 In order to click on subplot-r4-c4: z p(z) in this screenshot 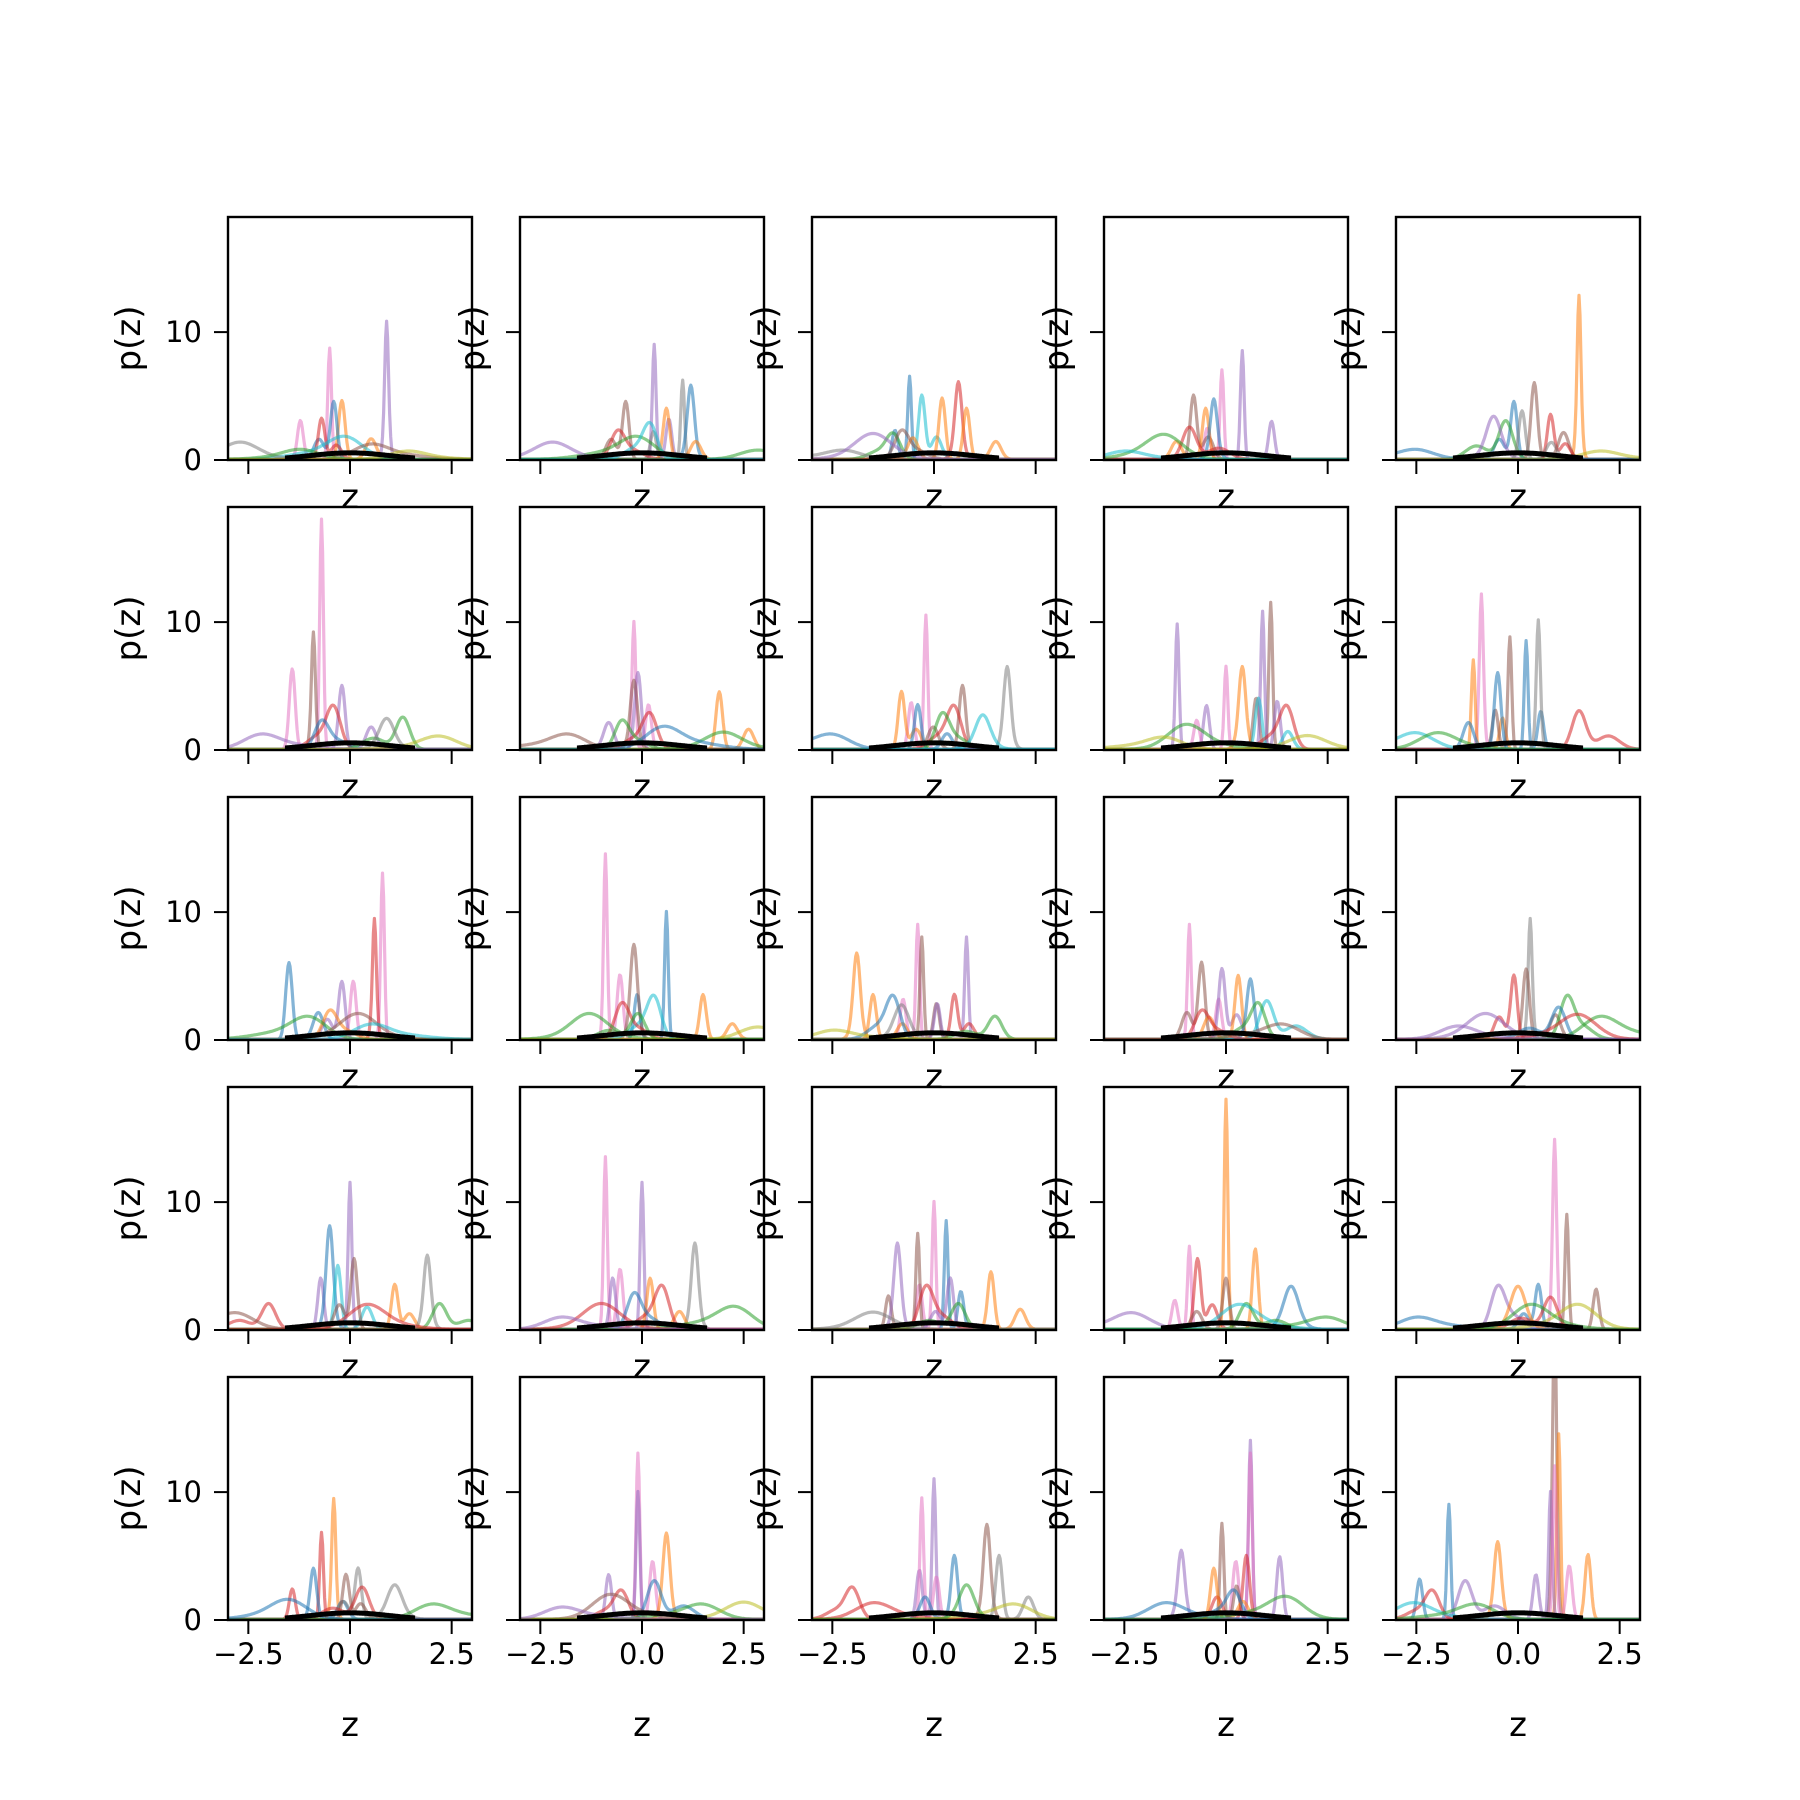, I will do `click(1193, 1236)`.